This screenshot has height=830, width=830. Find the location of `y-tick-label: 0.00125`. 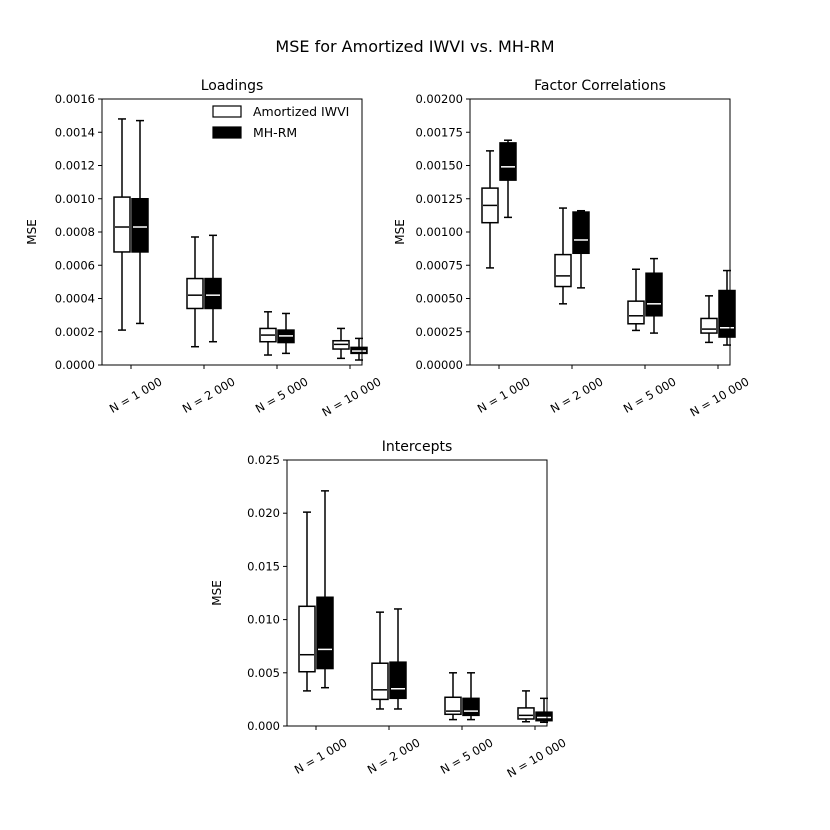

y-tick-label: 0.00125 is located at coordinates (439, 199).